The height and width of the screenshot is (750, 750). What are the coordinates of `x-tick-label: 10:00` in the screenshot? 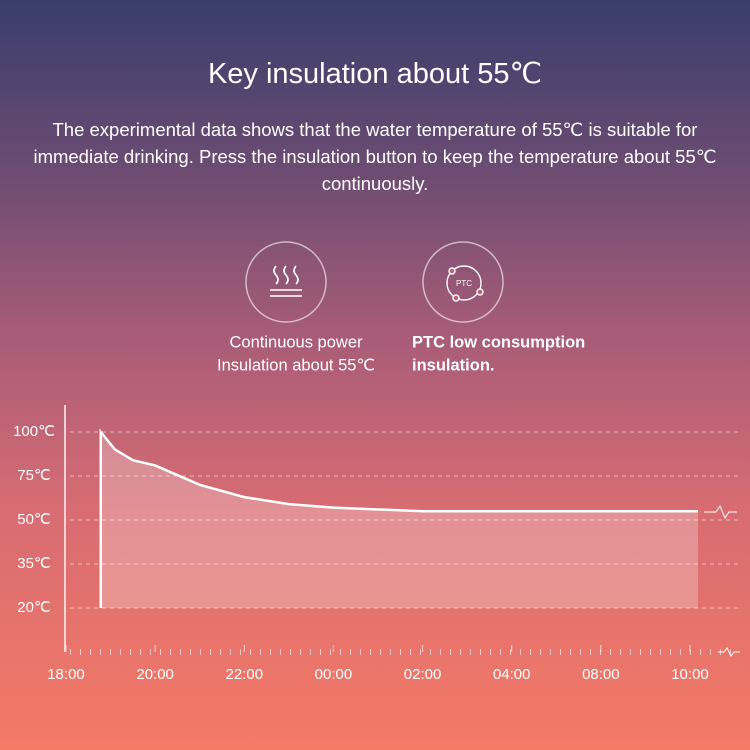 It's located at (690, 674).